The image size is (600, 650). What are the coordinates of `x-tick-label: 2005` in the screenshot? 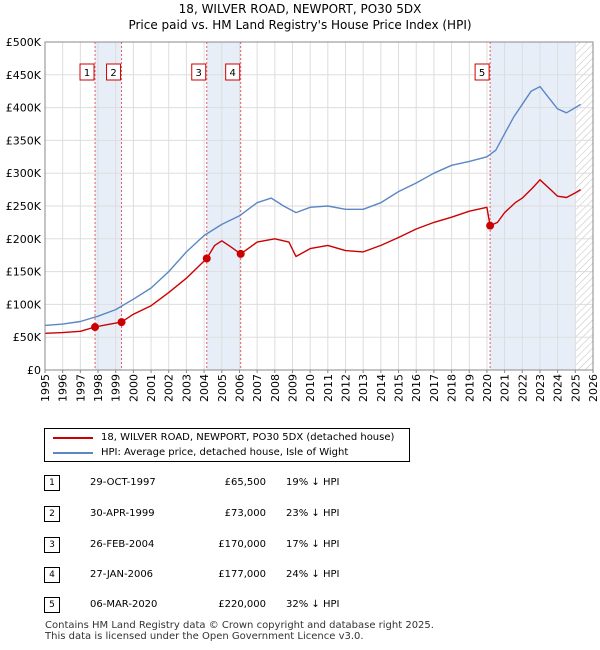 It's located at (222, 388).